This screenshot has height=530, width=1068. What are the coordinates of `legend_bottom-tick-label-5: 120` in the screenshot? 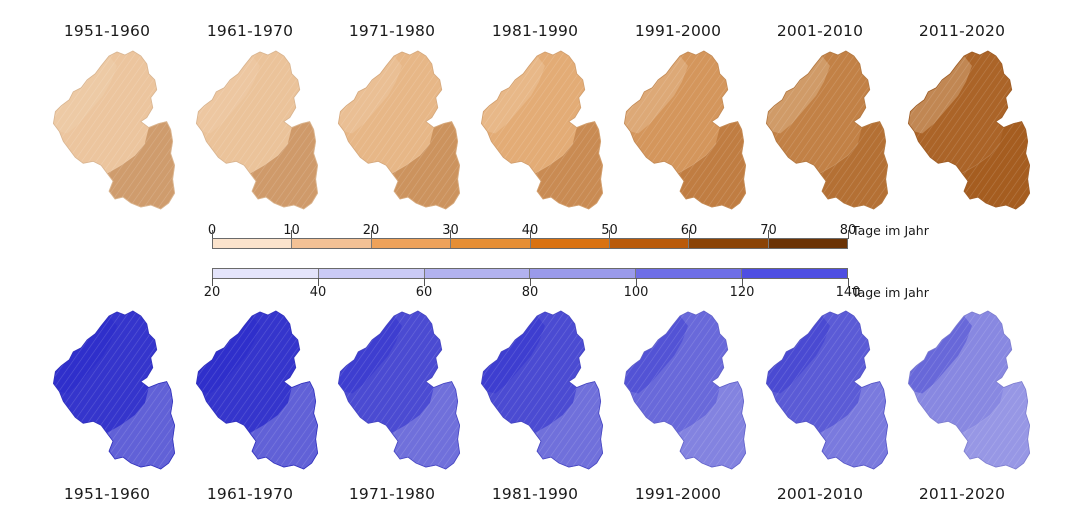 It's located at (742, 292).